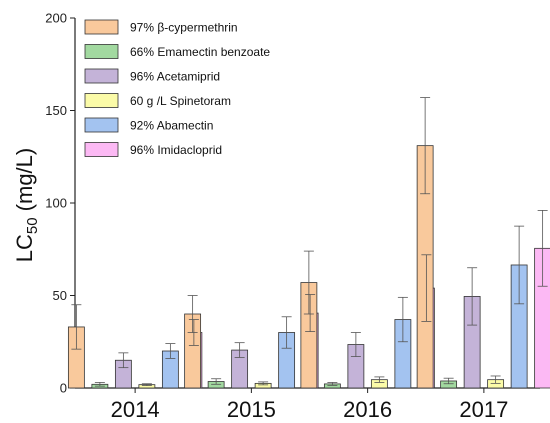 This screenshot has height=423, width=550. Describe the element at coordinates (135, 409) in the screenshot. I see `x-category-label: 2014` at that location.